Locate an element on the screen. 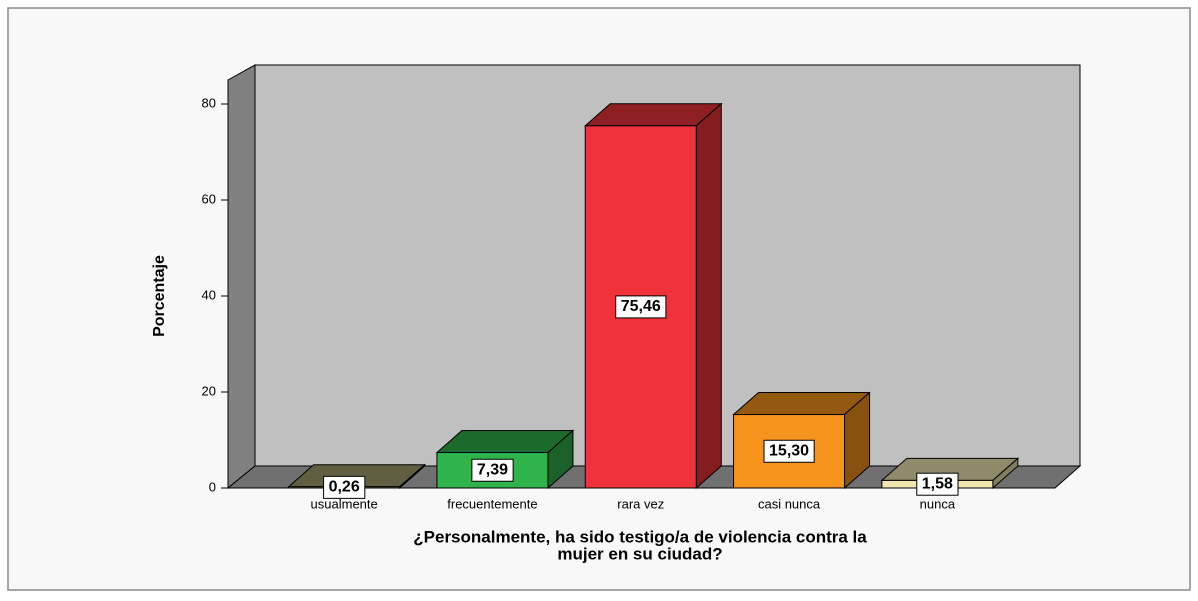  left-wall is located at coordinates (241, 277).